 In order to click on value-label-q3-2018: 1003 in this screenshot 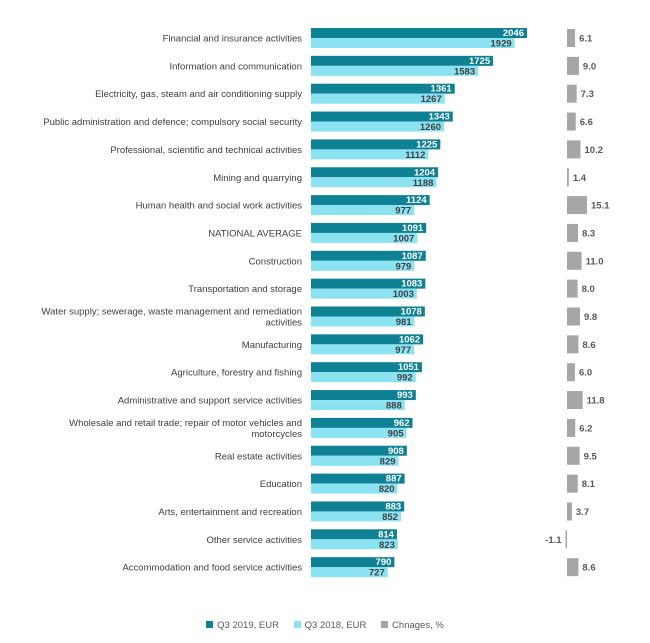, I will do `click(403, 294)`.